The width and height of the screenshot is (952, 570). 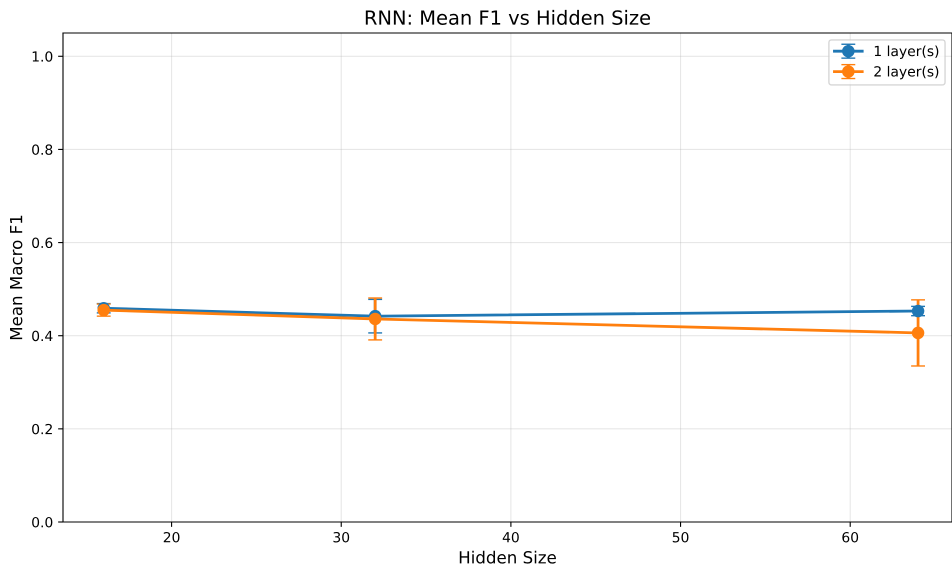 What do you see at coordinates (42, 429) in the screenshot?
I see `y-tick-label: 0.2` at bounding box center [42, 429].